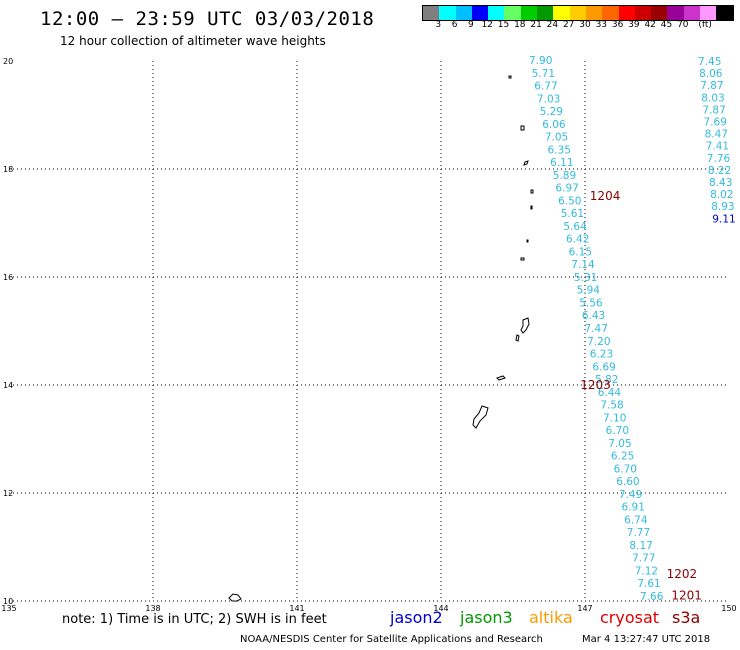 The image size is (740, 650). What do you see at coordinates (577, 240) in the screenshot?
I see `wave-height-value: 6.42` at bounding box center [577, 240].